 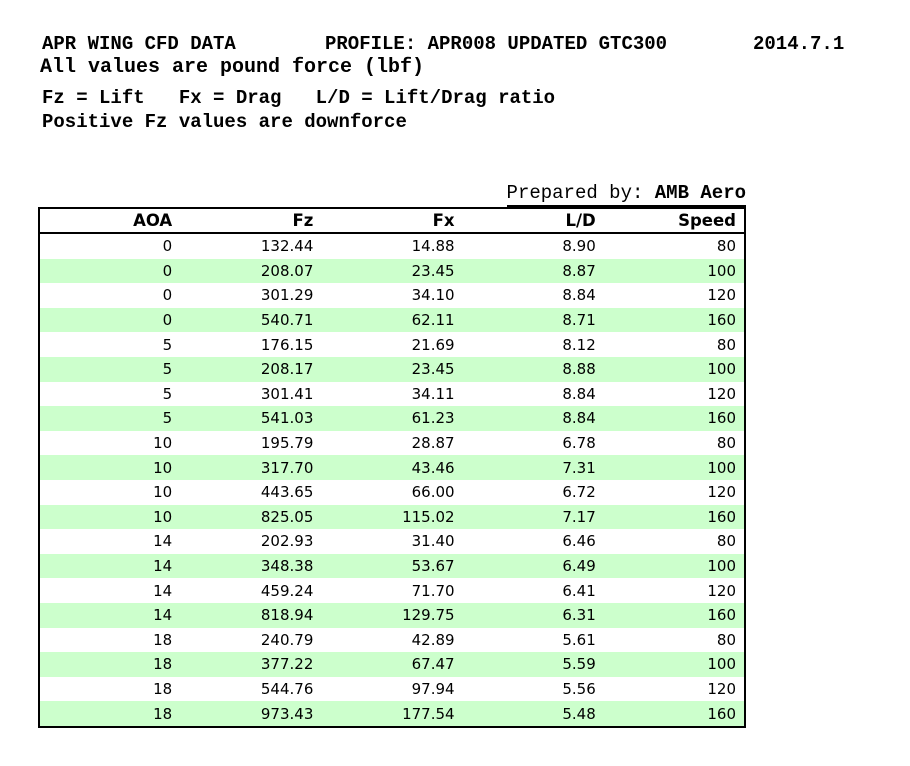 What do you see at coordinates (251, 615) in the screenshot?
I see `table-cell: 818.94` at bounding box center [251, 615].